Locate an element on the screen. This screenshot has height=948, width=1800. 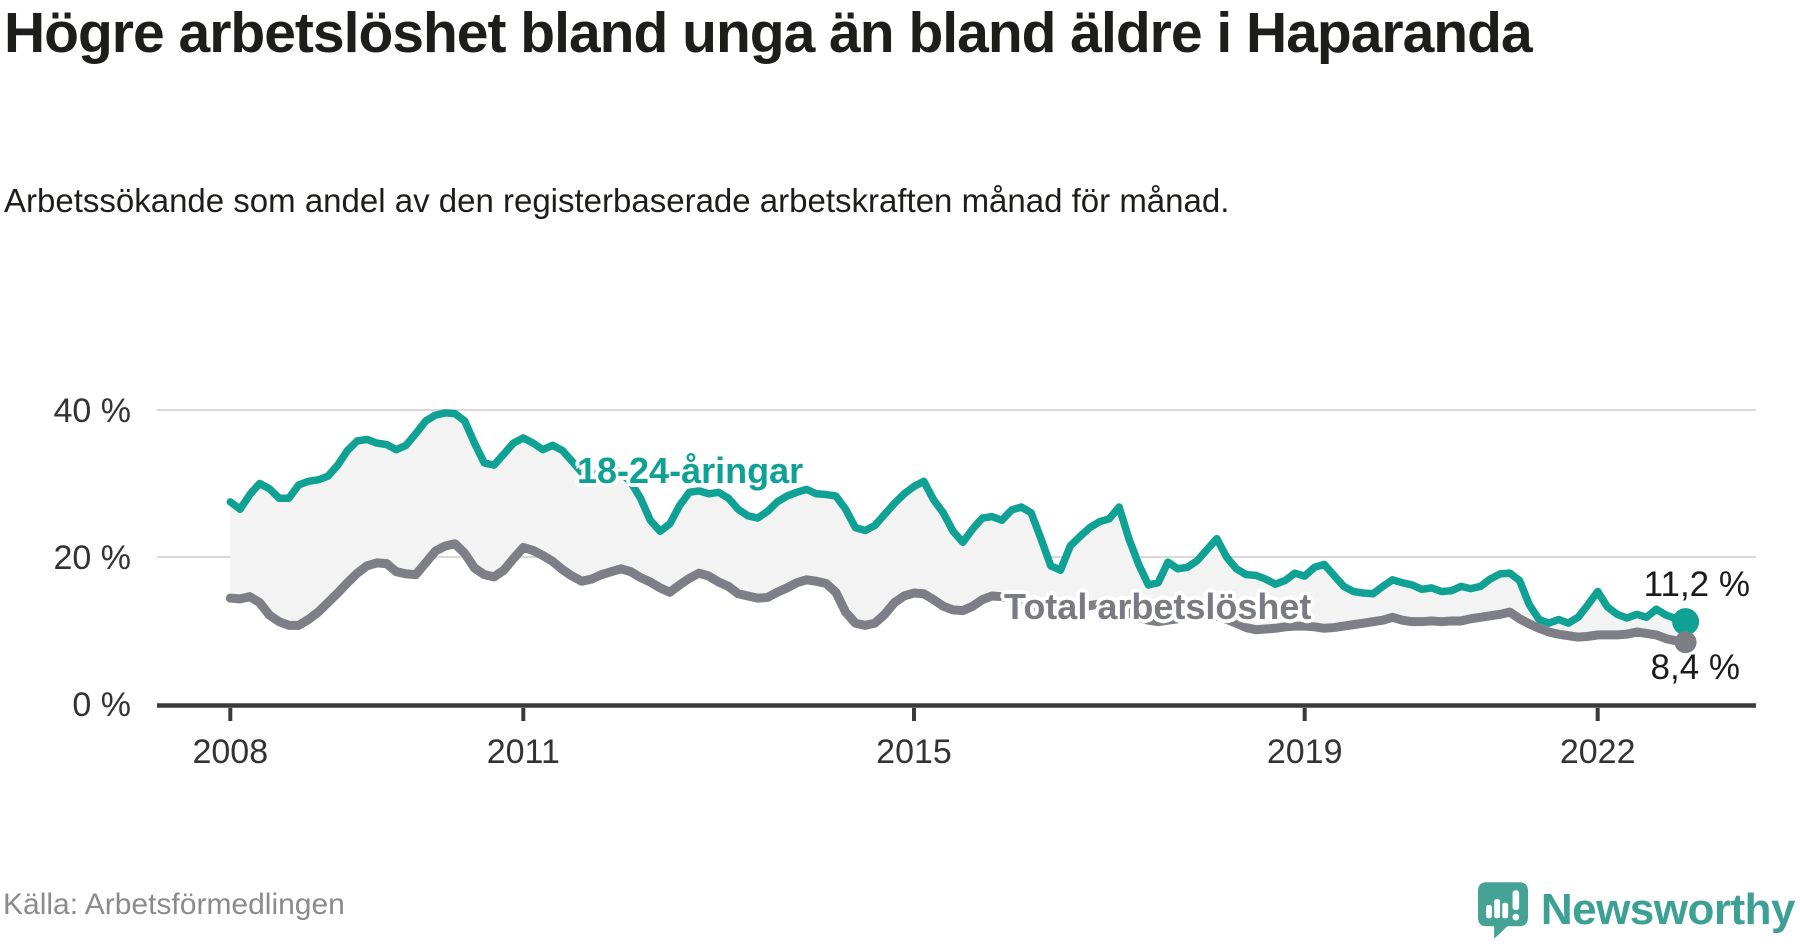
series-label-young: 18-24-åringar is located at coordinates (690, 470).